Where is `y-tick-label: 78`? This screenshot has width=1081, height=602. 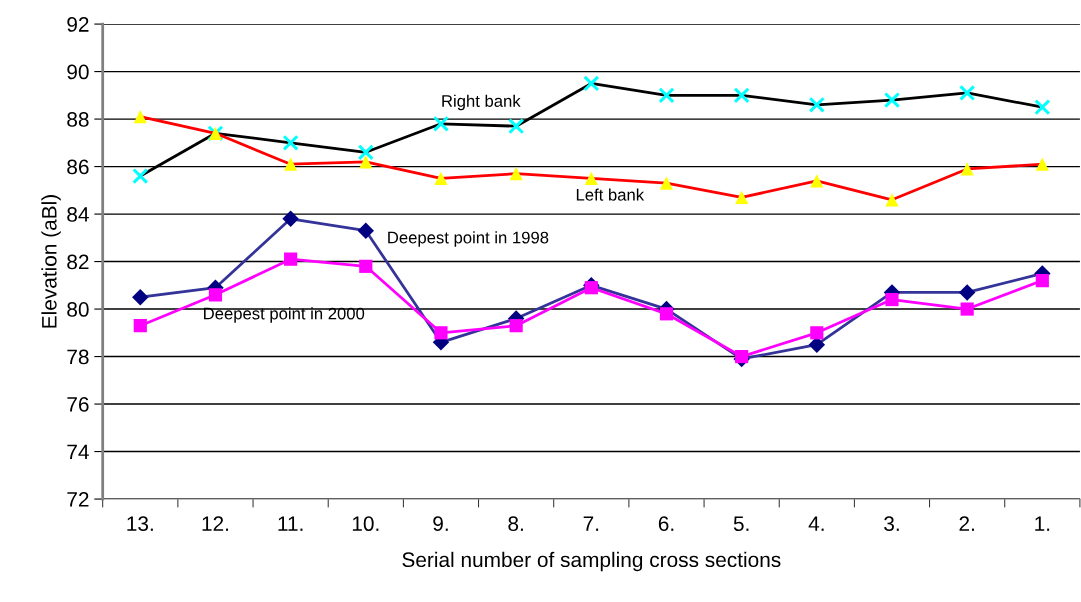
y-tick-label: 78 is located at coordinates (78, 357).